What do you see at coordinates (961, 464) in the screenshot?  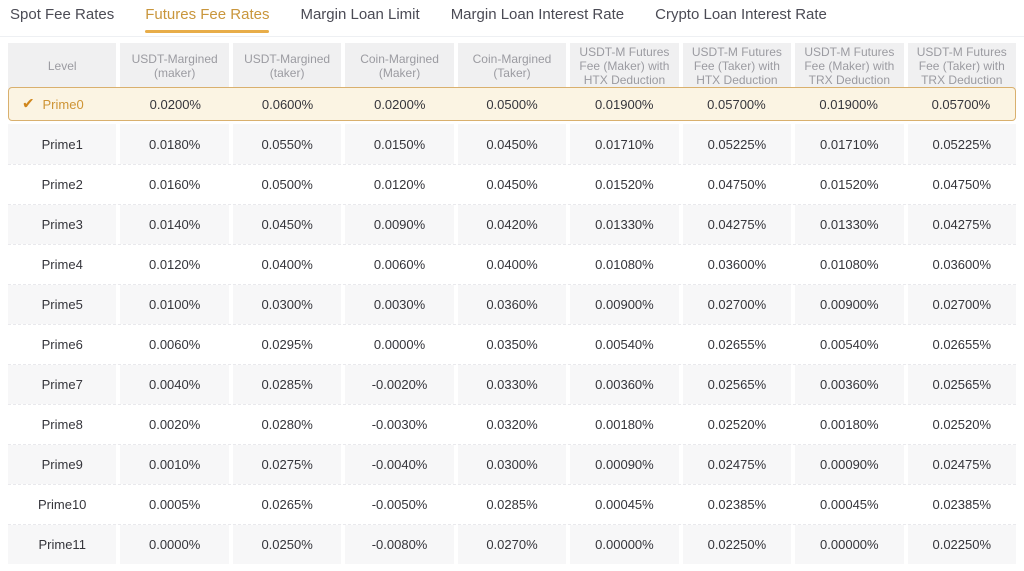 I see `cell-value: 0.02475%` at bounding box center [961, 464].